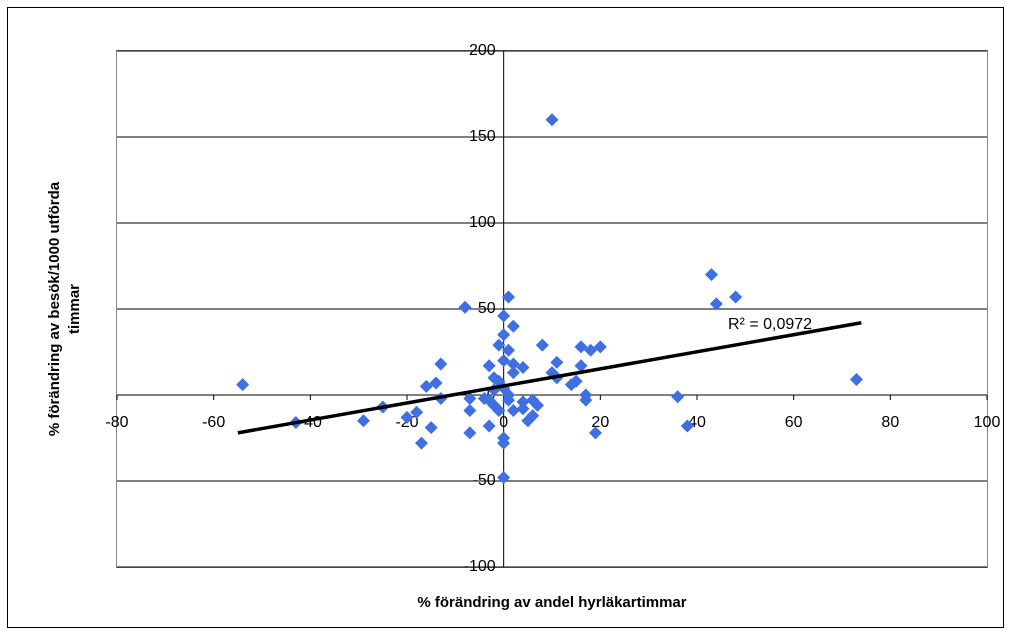 The height and width of the screenshot is (633, 1011). What do you see at coordinates (987, 422) in the screenshot?
I see `x-tick-label: 100` at bounding box center [987, 422].